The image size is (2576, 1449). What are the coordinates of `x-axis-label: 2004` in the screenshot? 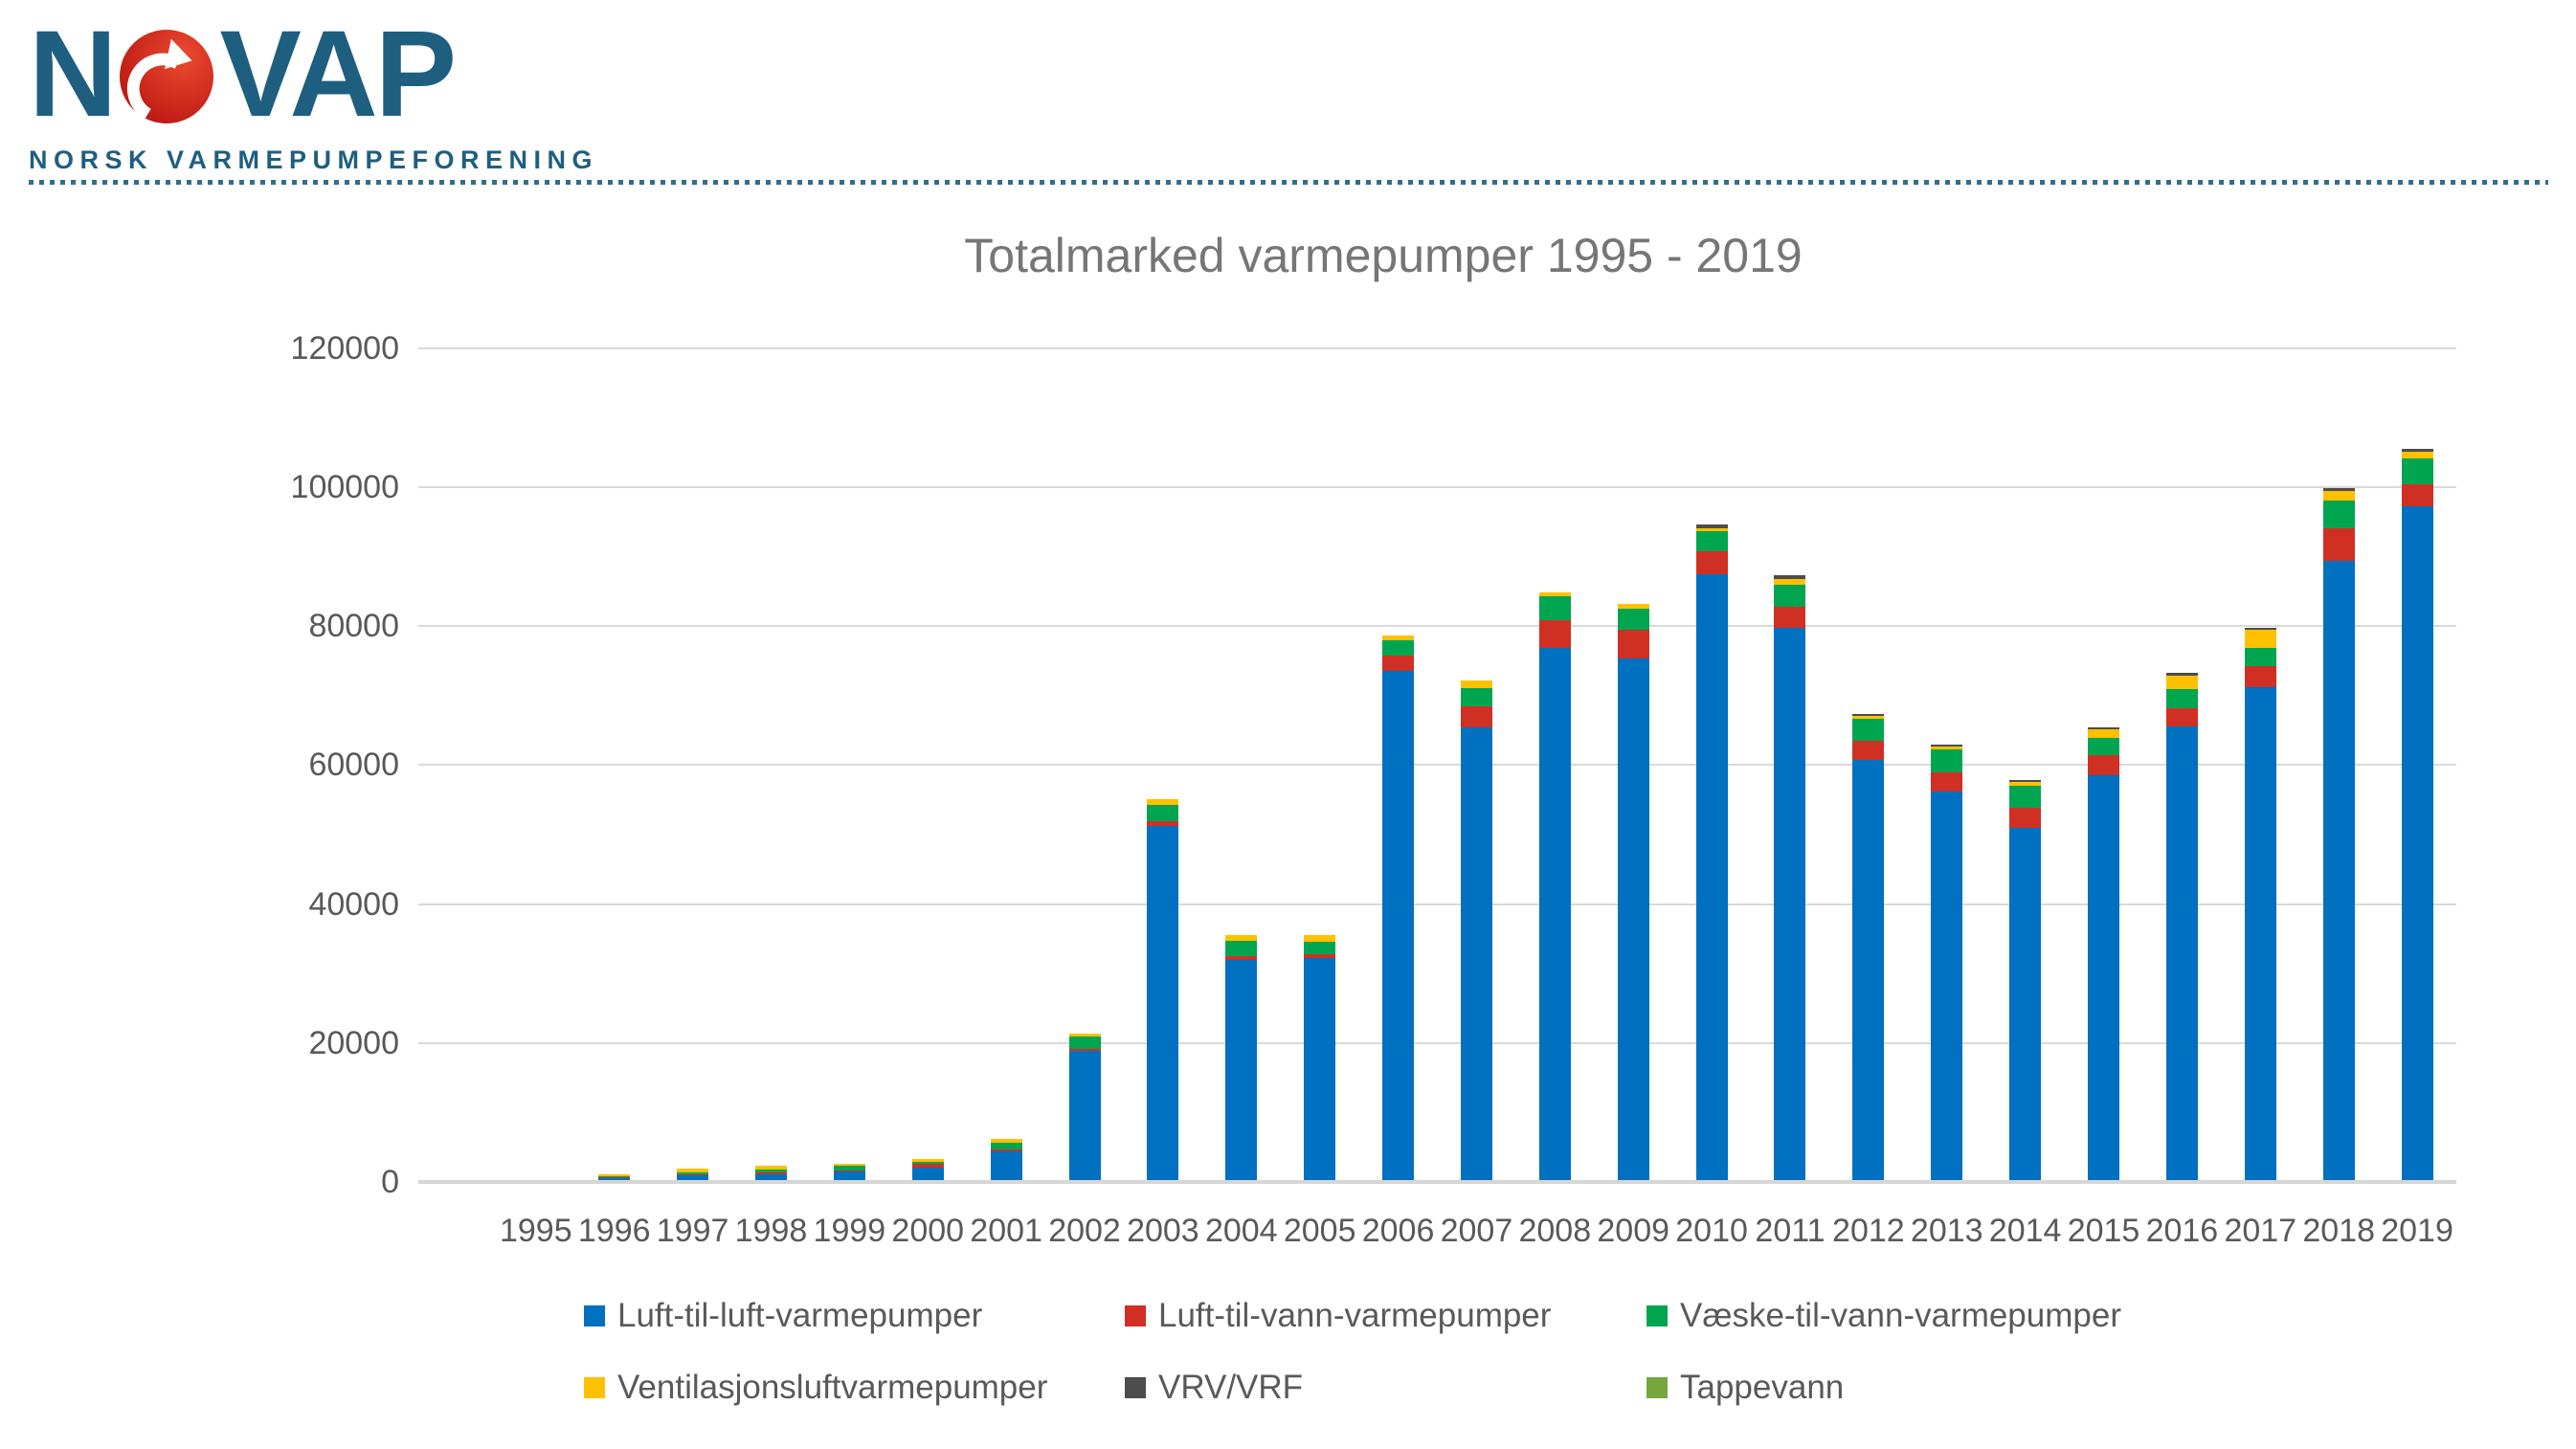 It's located at (1241, 1231).